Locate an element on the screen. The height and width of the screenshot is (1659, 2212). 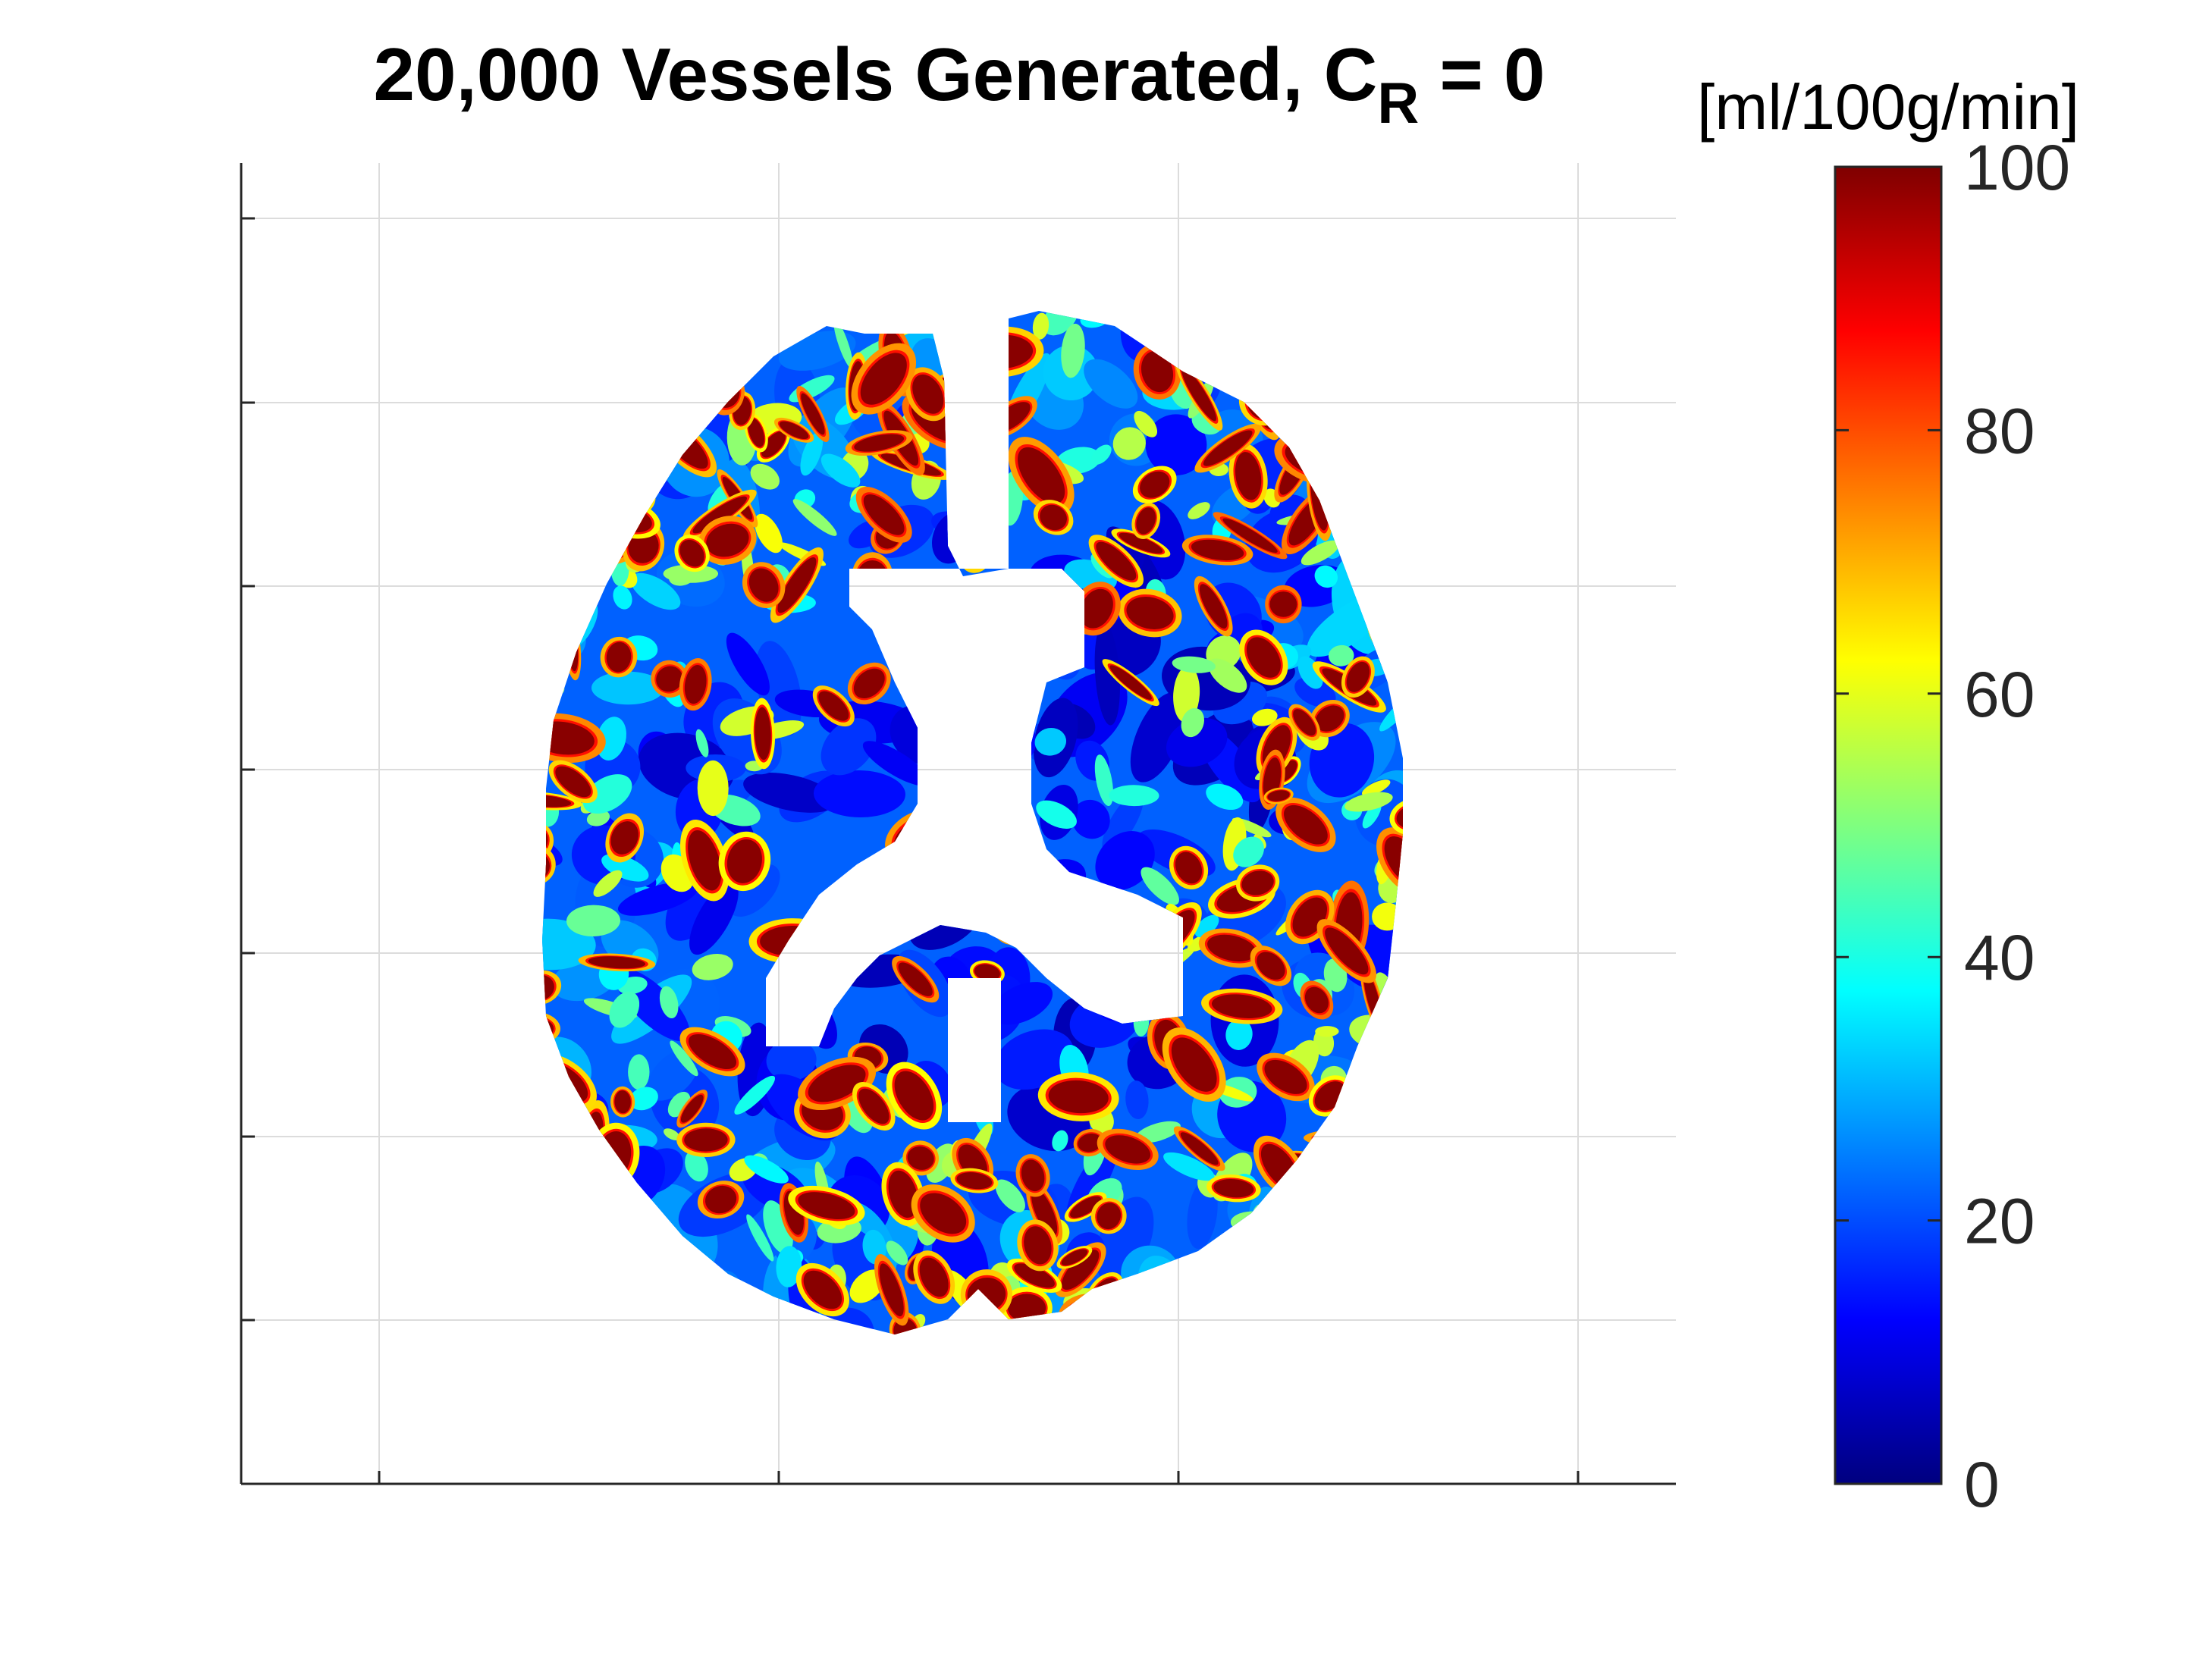
colorbar-tick-label: 100 is located at coordinates (2017, 167).